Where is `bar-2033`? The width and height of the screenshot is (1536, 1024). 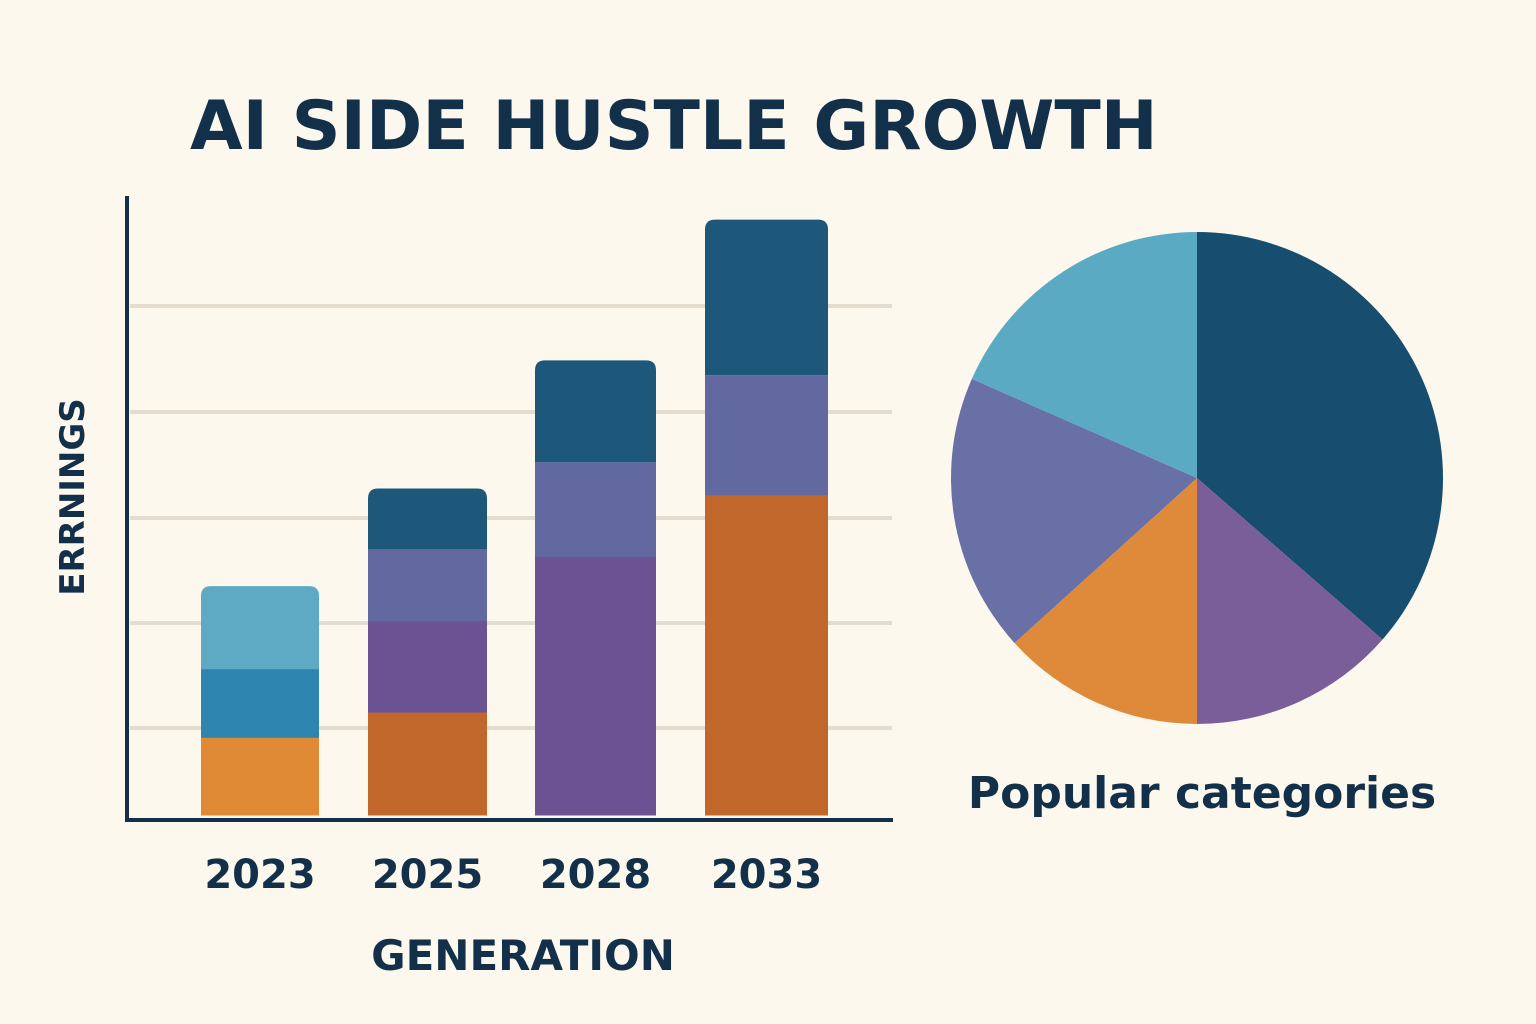 bar-2033 is located at coordinates (766, 517).